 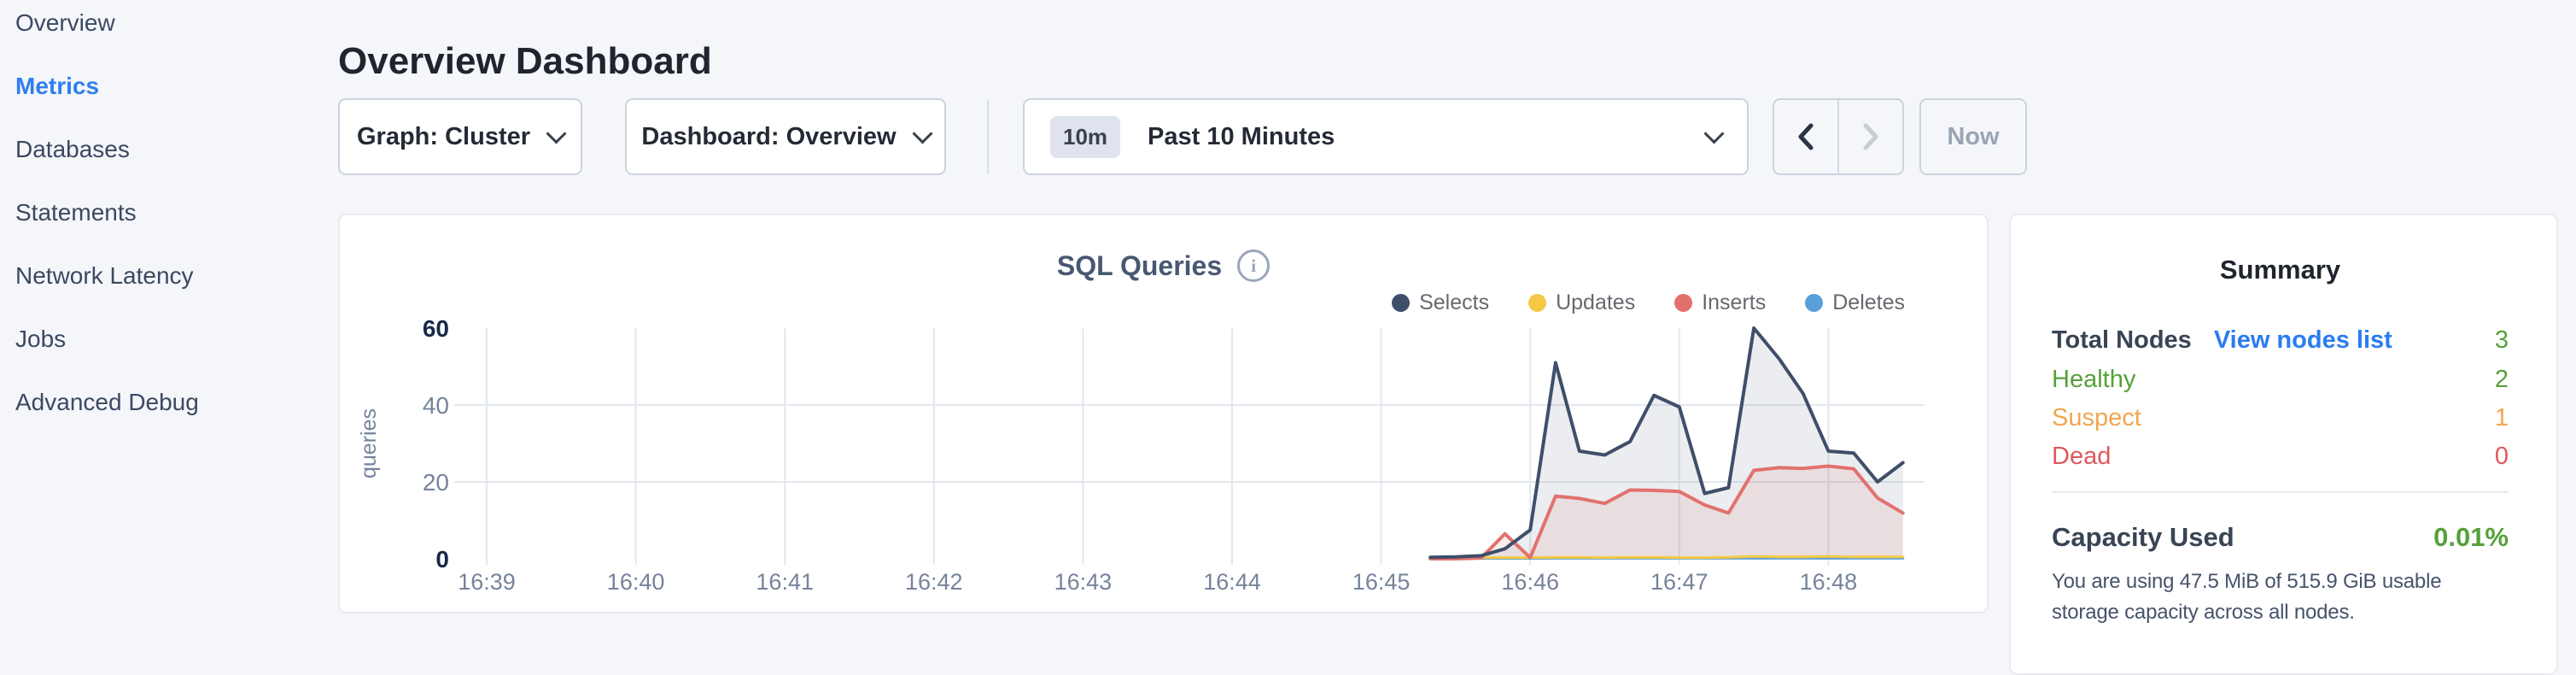 I want to click on sidebar-item-databases: Databases, so click(x=167, y=149).